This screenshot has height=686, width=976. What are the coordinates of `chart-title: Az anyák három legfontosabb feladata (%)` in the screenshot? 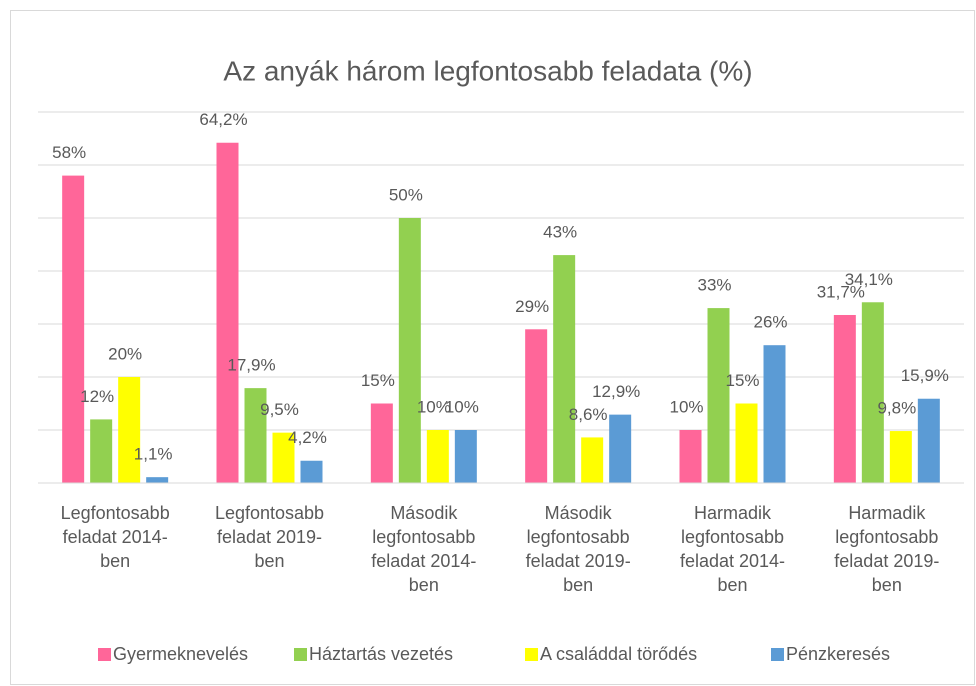 It's located at (487, 70).